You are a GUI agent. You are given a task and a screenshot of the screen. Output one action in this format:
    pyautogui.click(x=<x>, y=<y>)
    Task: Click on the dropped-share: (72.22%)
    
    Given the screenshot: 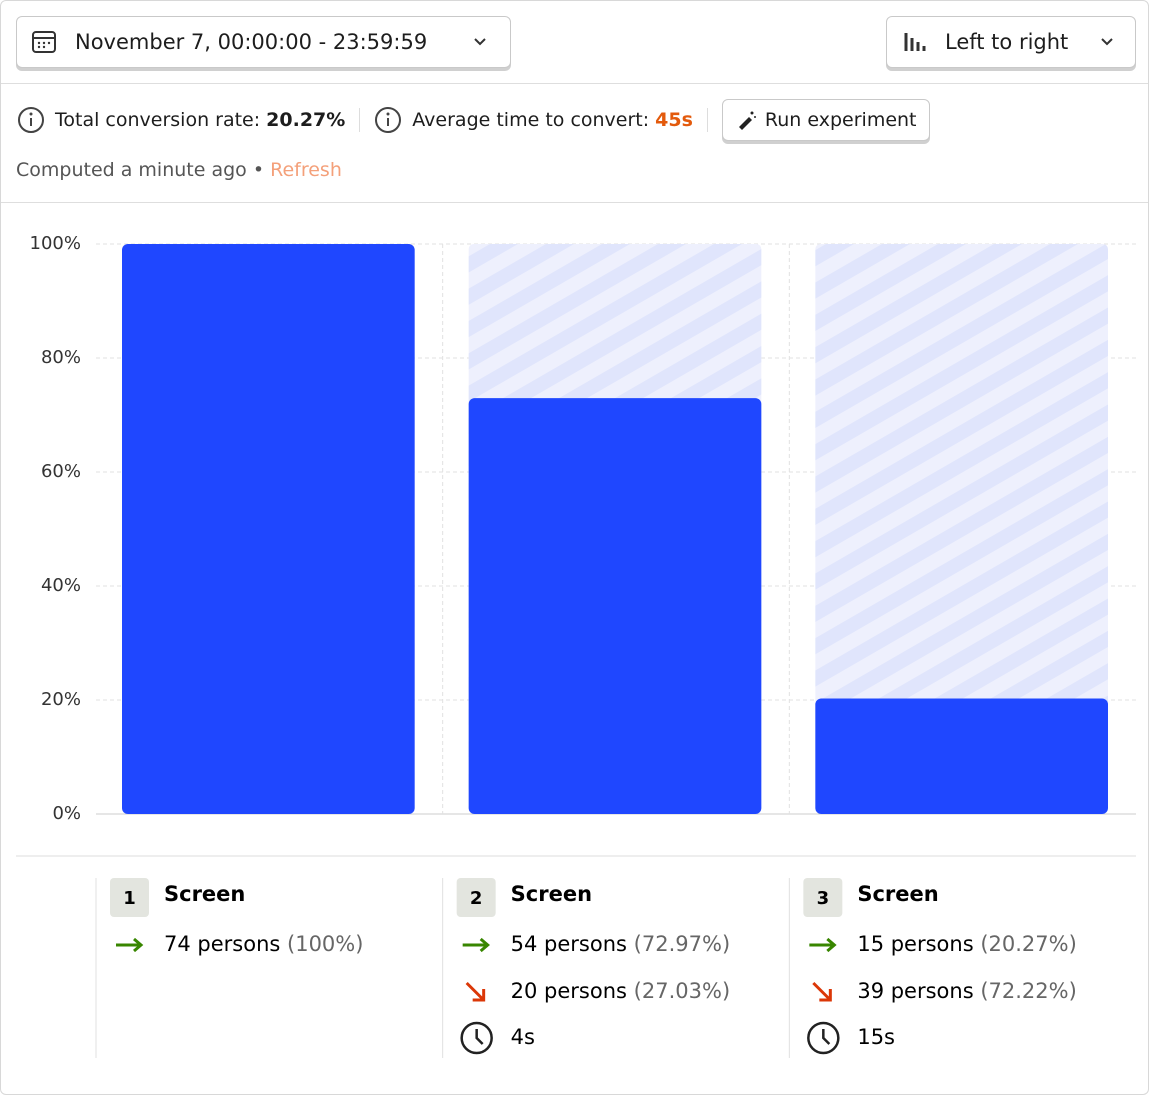 What is the action you would take?
    pyautogui.click(x=1028, y=991)
    